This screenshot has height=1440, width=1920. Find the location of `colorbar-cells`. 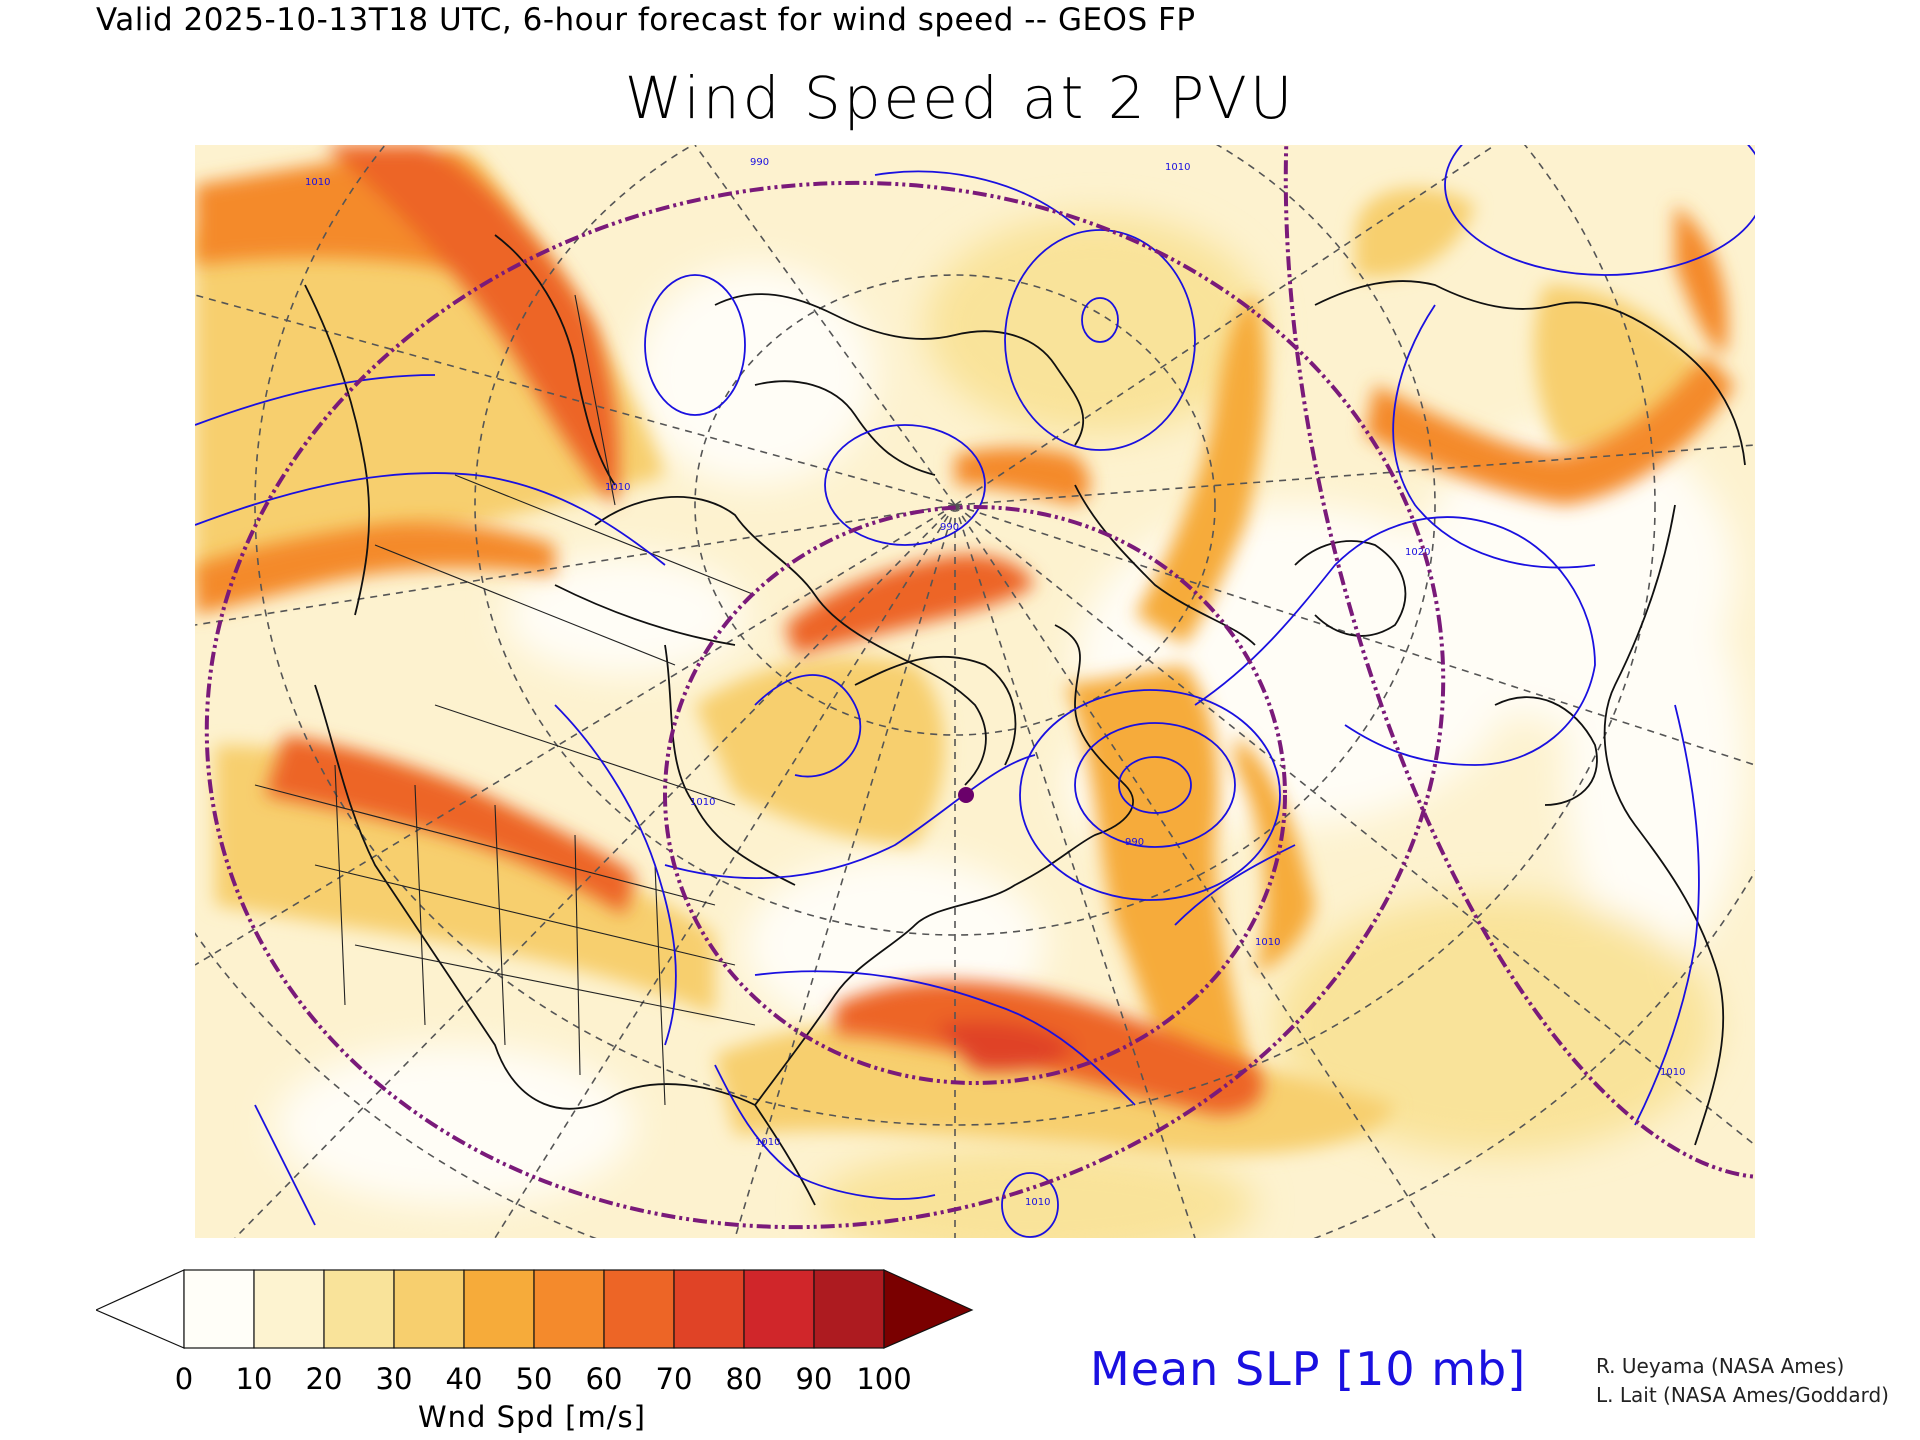

colorbar-cells is located at coordinates (534, 1309).